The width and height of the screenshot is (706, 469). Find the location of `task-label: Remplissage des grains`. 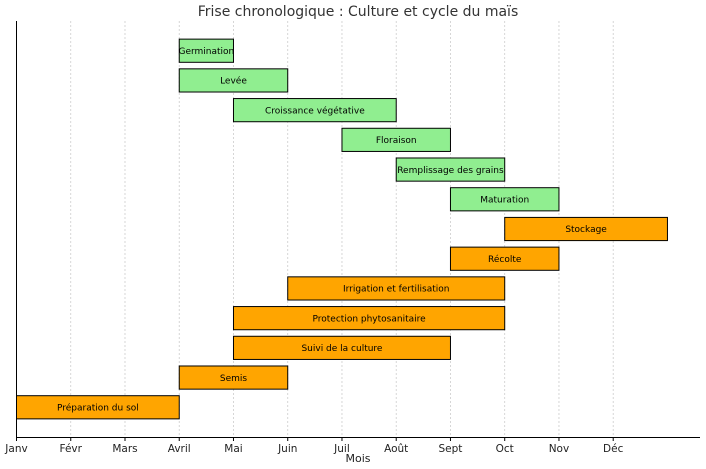

task-label: Remplissage des grains is located at coordinates (450, 171).